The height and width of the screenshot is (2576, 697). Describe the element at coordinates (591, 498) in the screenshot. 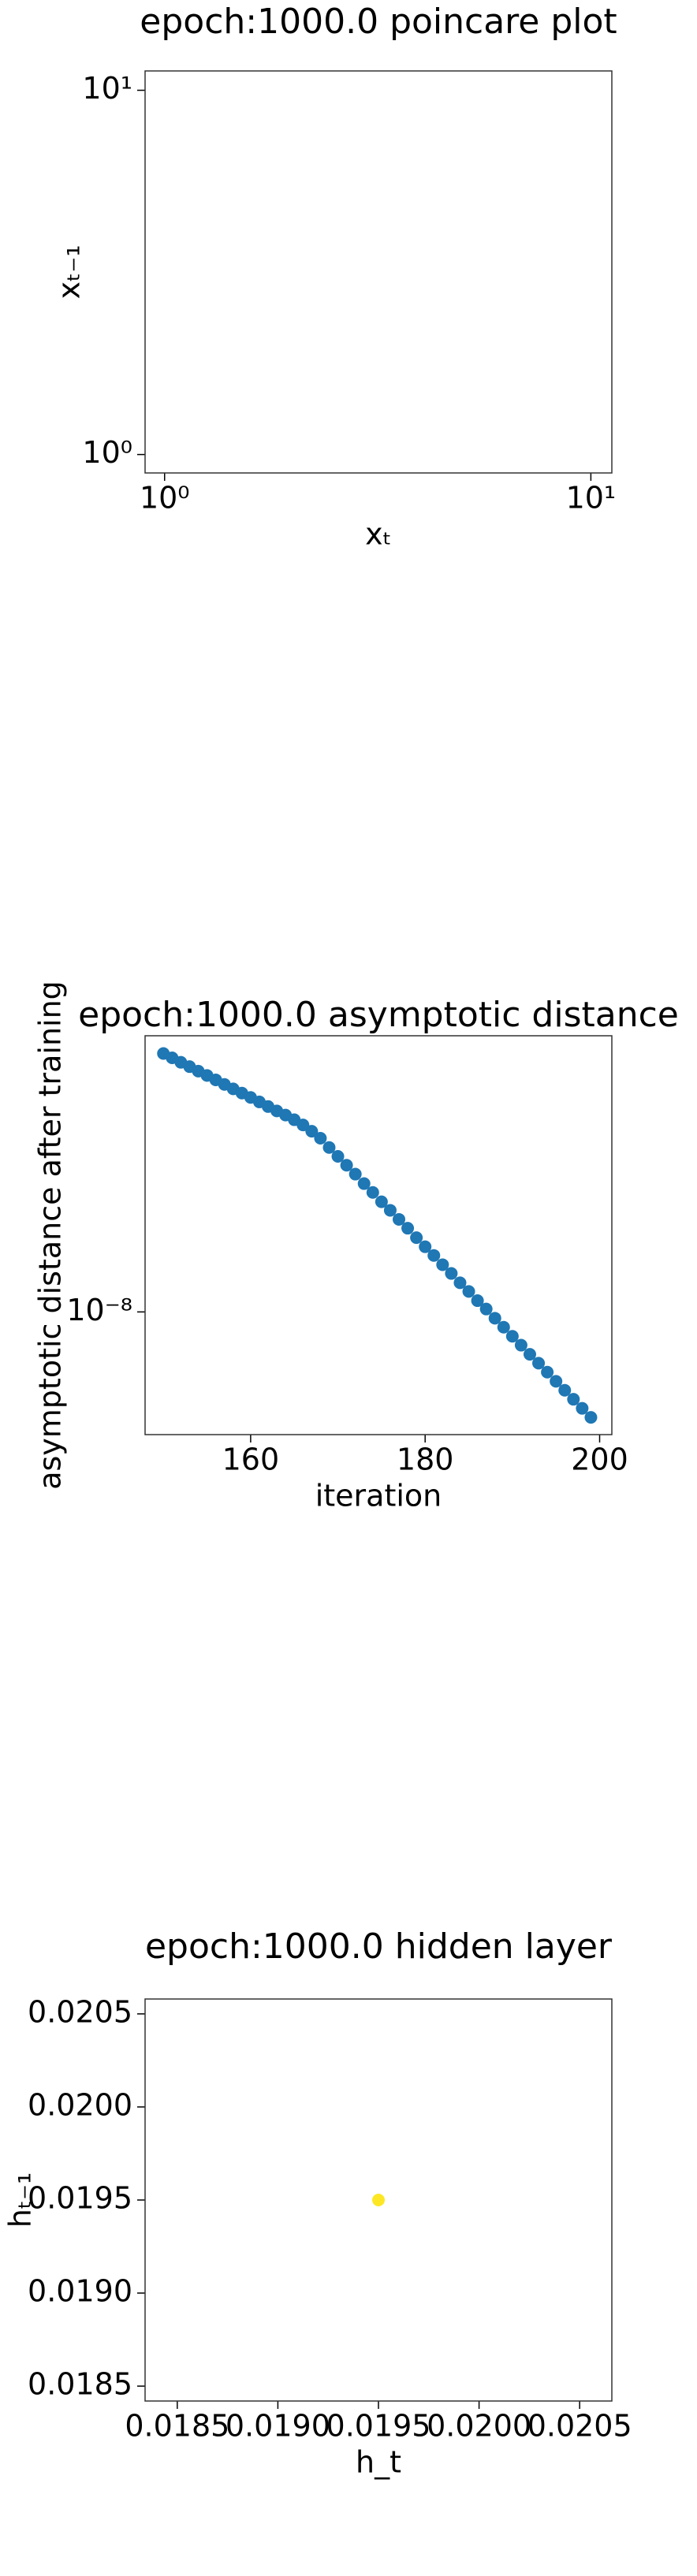

I see `x-tick-label: 10¹` at that location.